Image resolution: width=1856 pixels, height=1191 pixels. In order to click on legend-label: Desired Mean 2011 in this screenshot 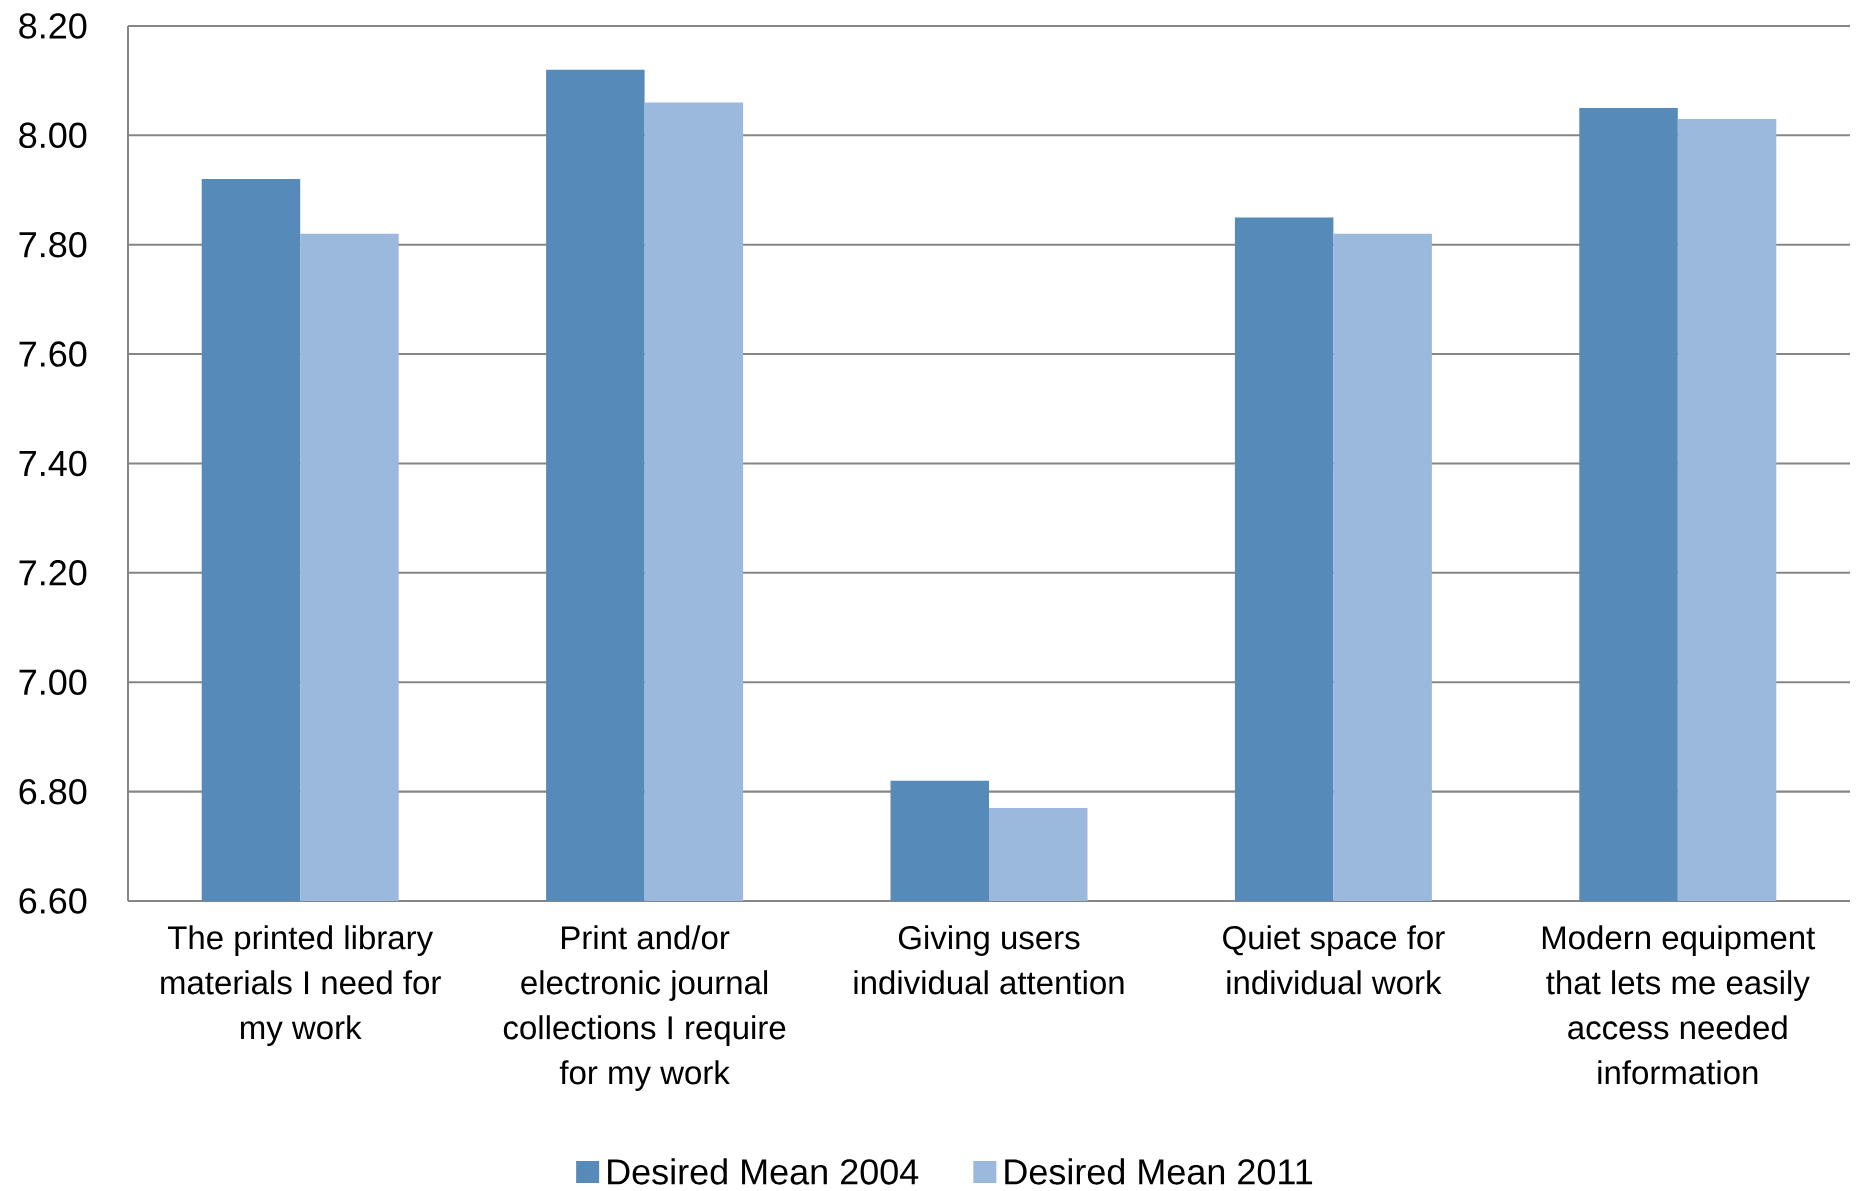, I will do `click(1159, 1171)`.